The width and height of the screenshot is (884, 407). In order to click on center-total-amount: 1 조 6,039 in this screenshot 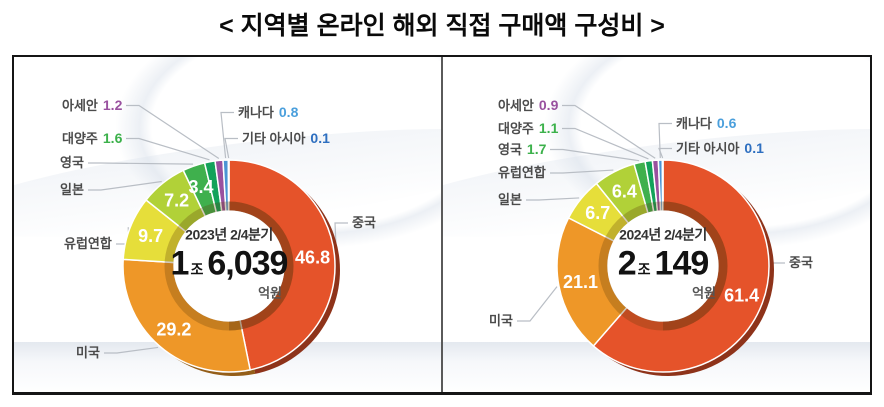, I will do `click(229, 263)`.